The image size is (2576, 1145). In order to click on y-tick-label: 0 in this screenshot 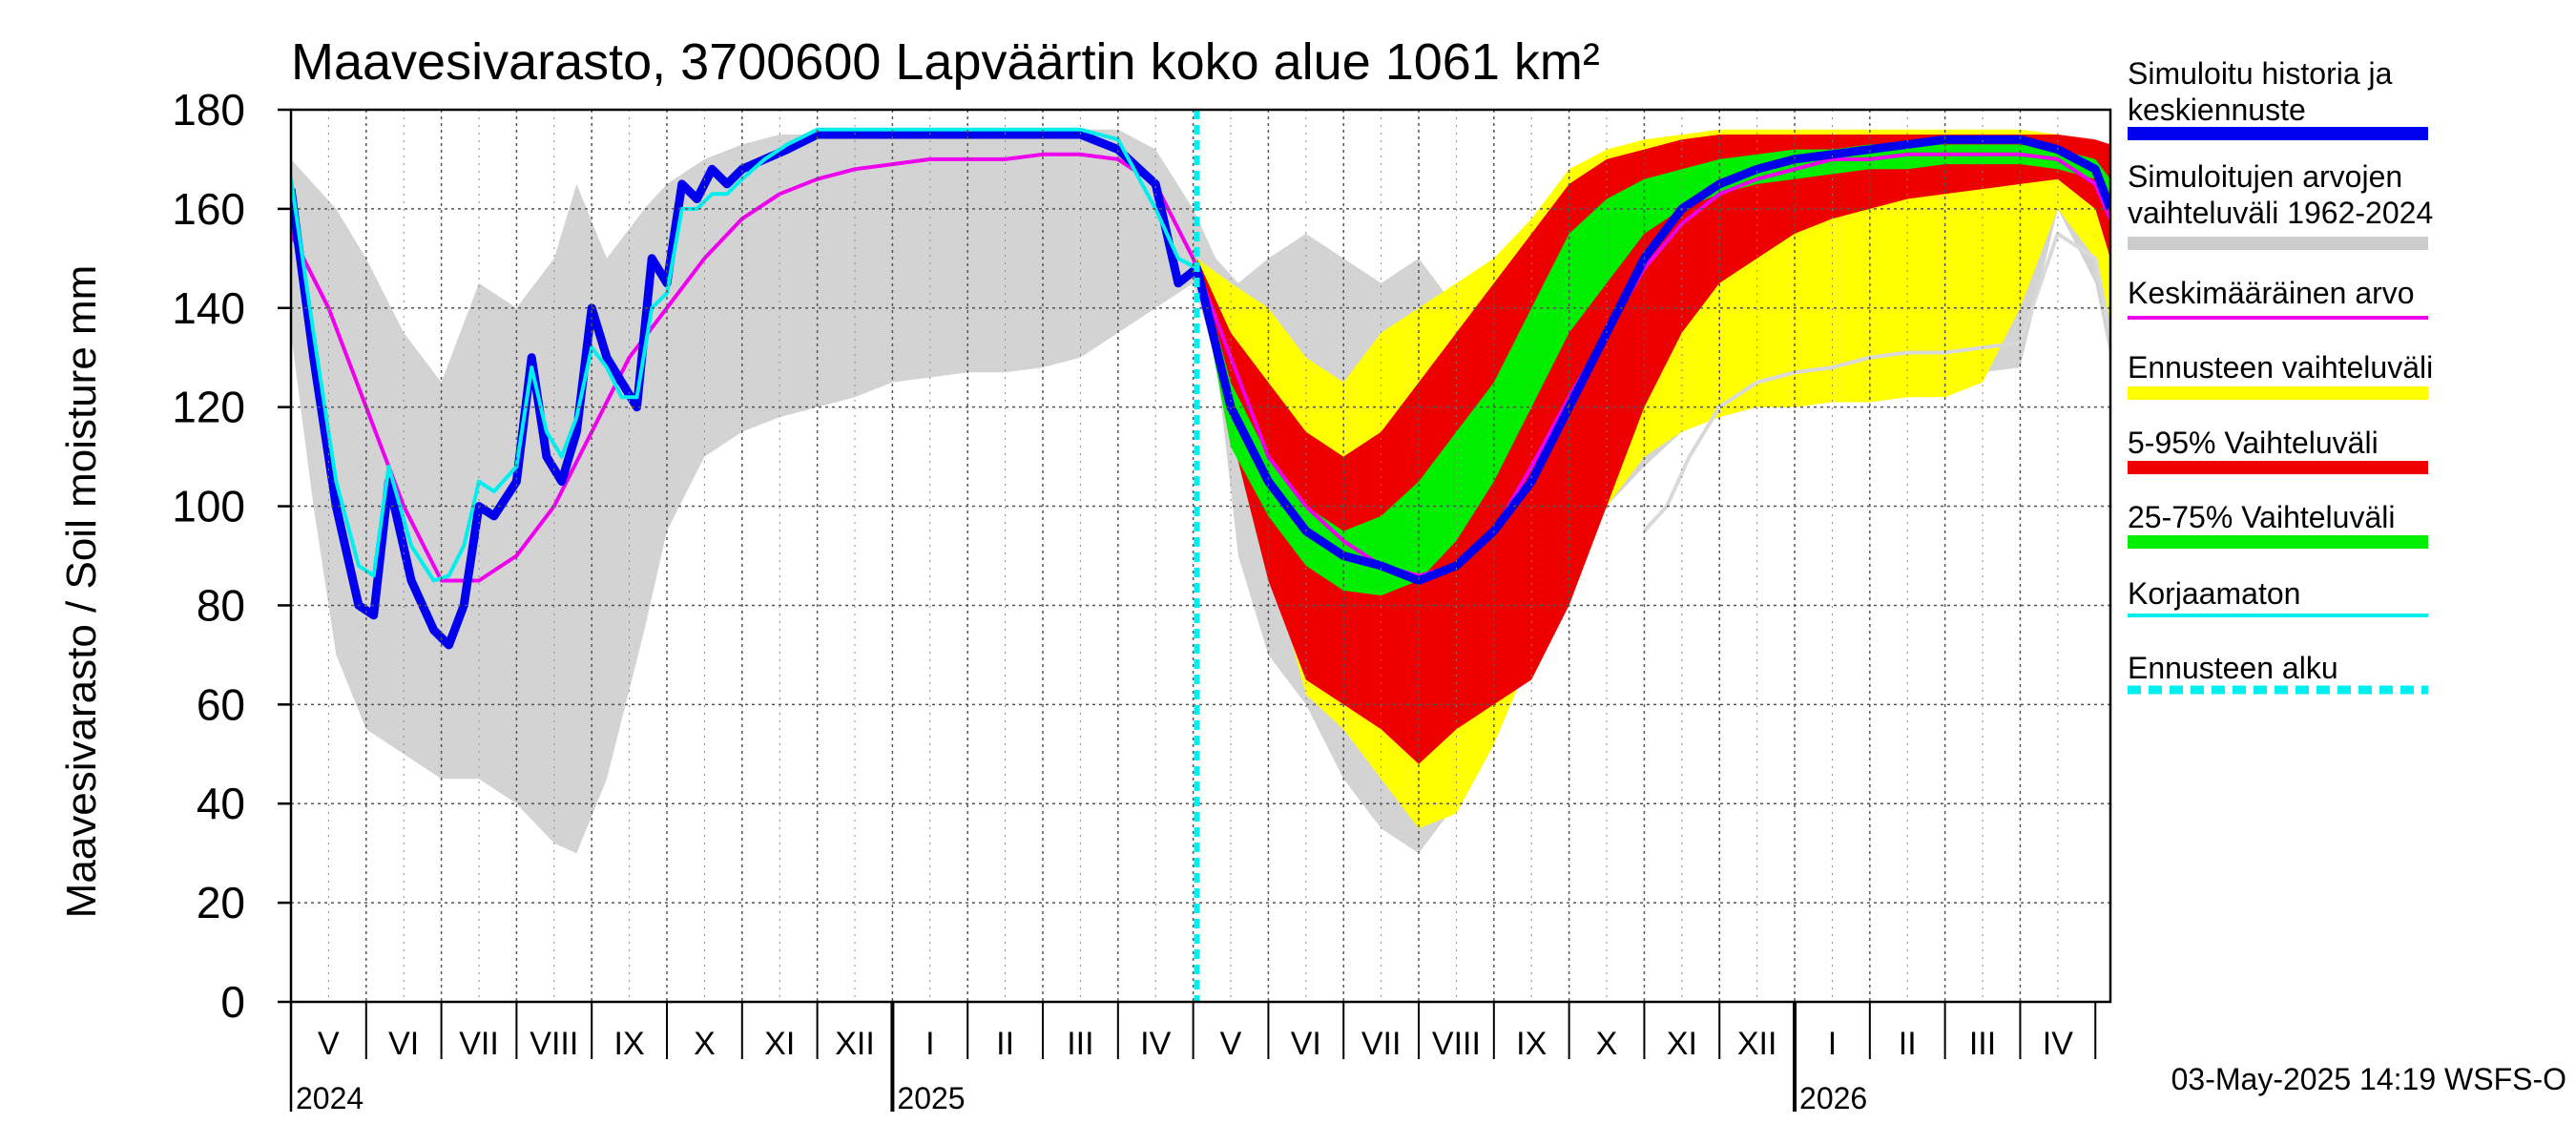, I will do `click(232, 1002)`.